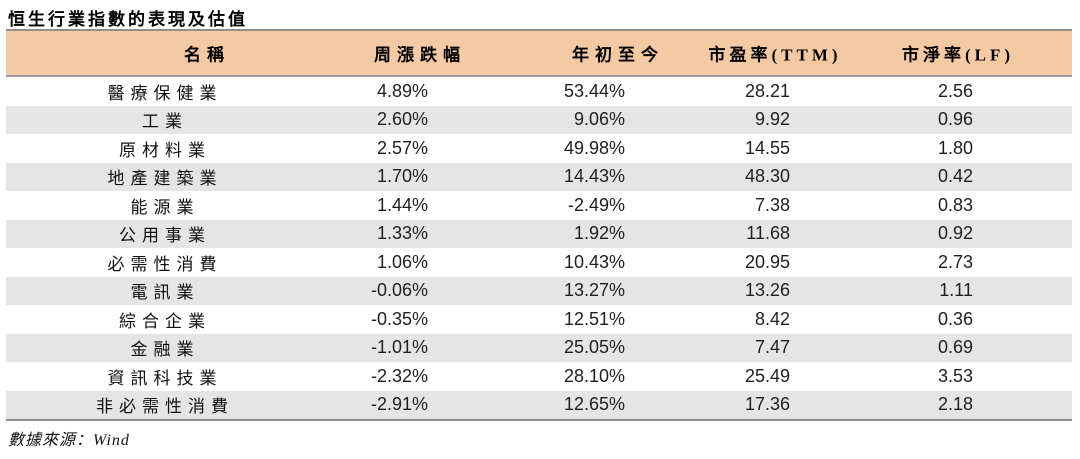 This screenshot has width=1080, height=459. What do you see at coordinates (402, 90) in the screenshot?
I see `cell-weekly-change: 4.89%` at bounding box center [402, 90].